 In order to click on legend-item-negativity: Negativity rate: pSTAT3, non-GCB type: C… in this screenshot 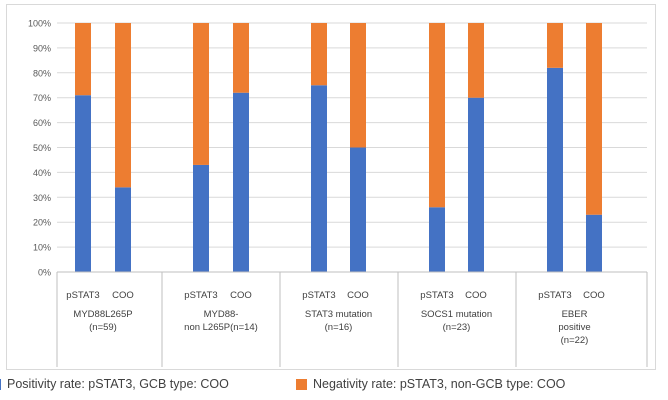, I will do `click(430, 384)`.